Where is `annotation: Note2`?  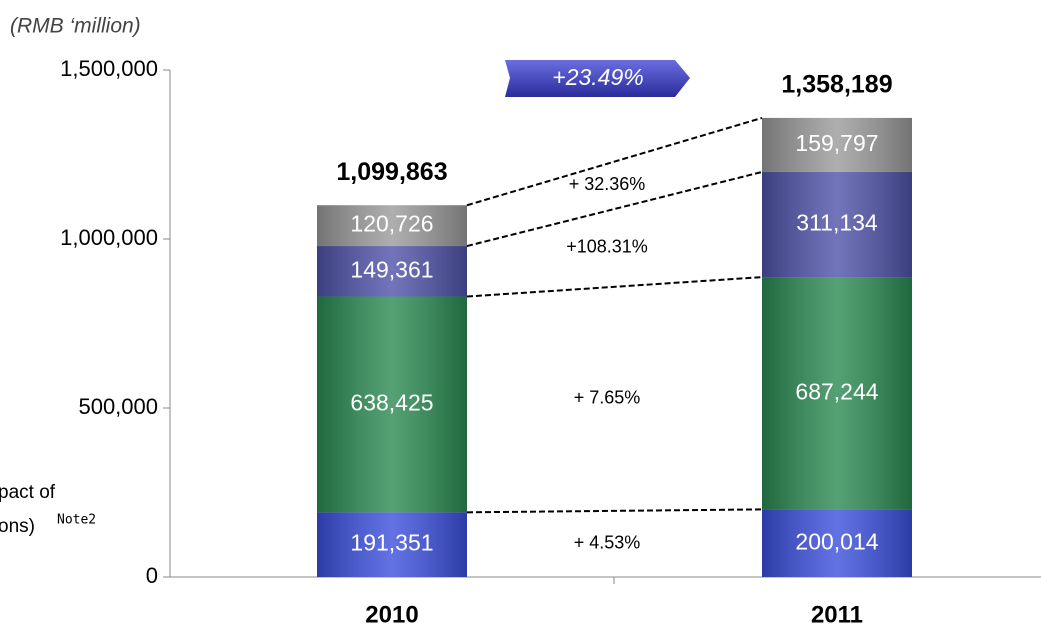 annotation: Note2 is located at coordinates (76, 520).